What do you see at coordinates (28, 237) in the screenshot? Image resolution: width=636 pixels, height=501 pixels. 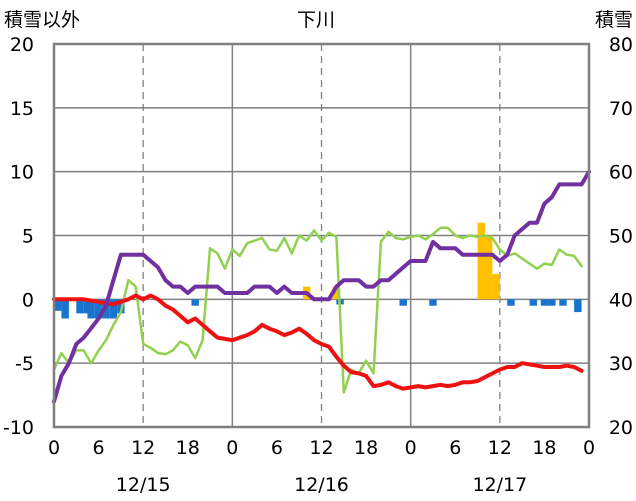 I see `left-tick-label: 5` at bounding box center [28, 237].